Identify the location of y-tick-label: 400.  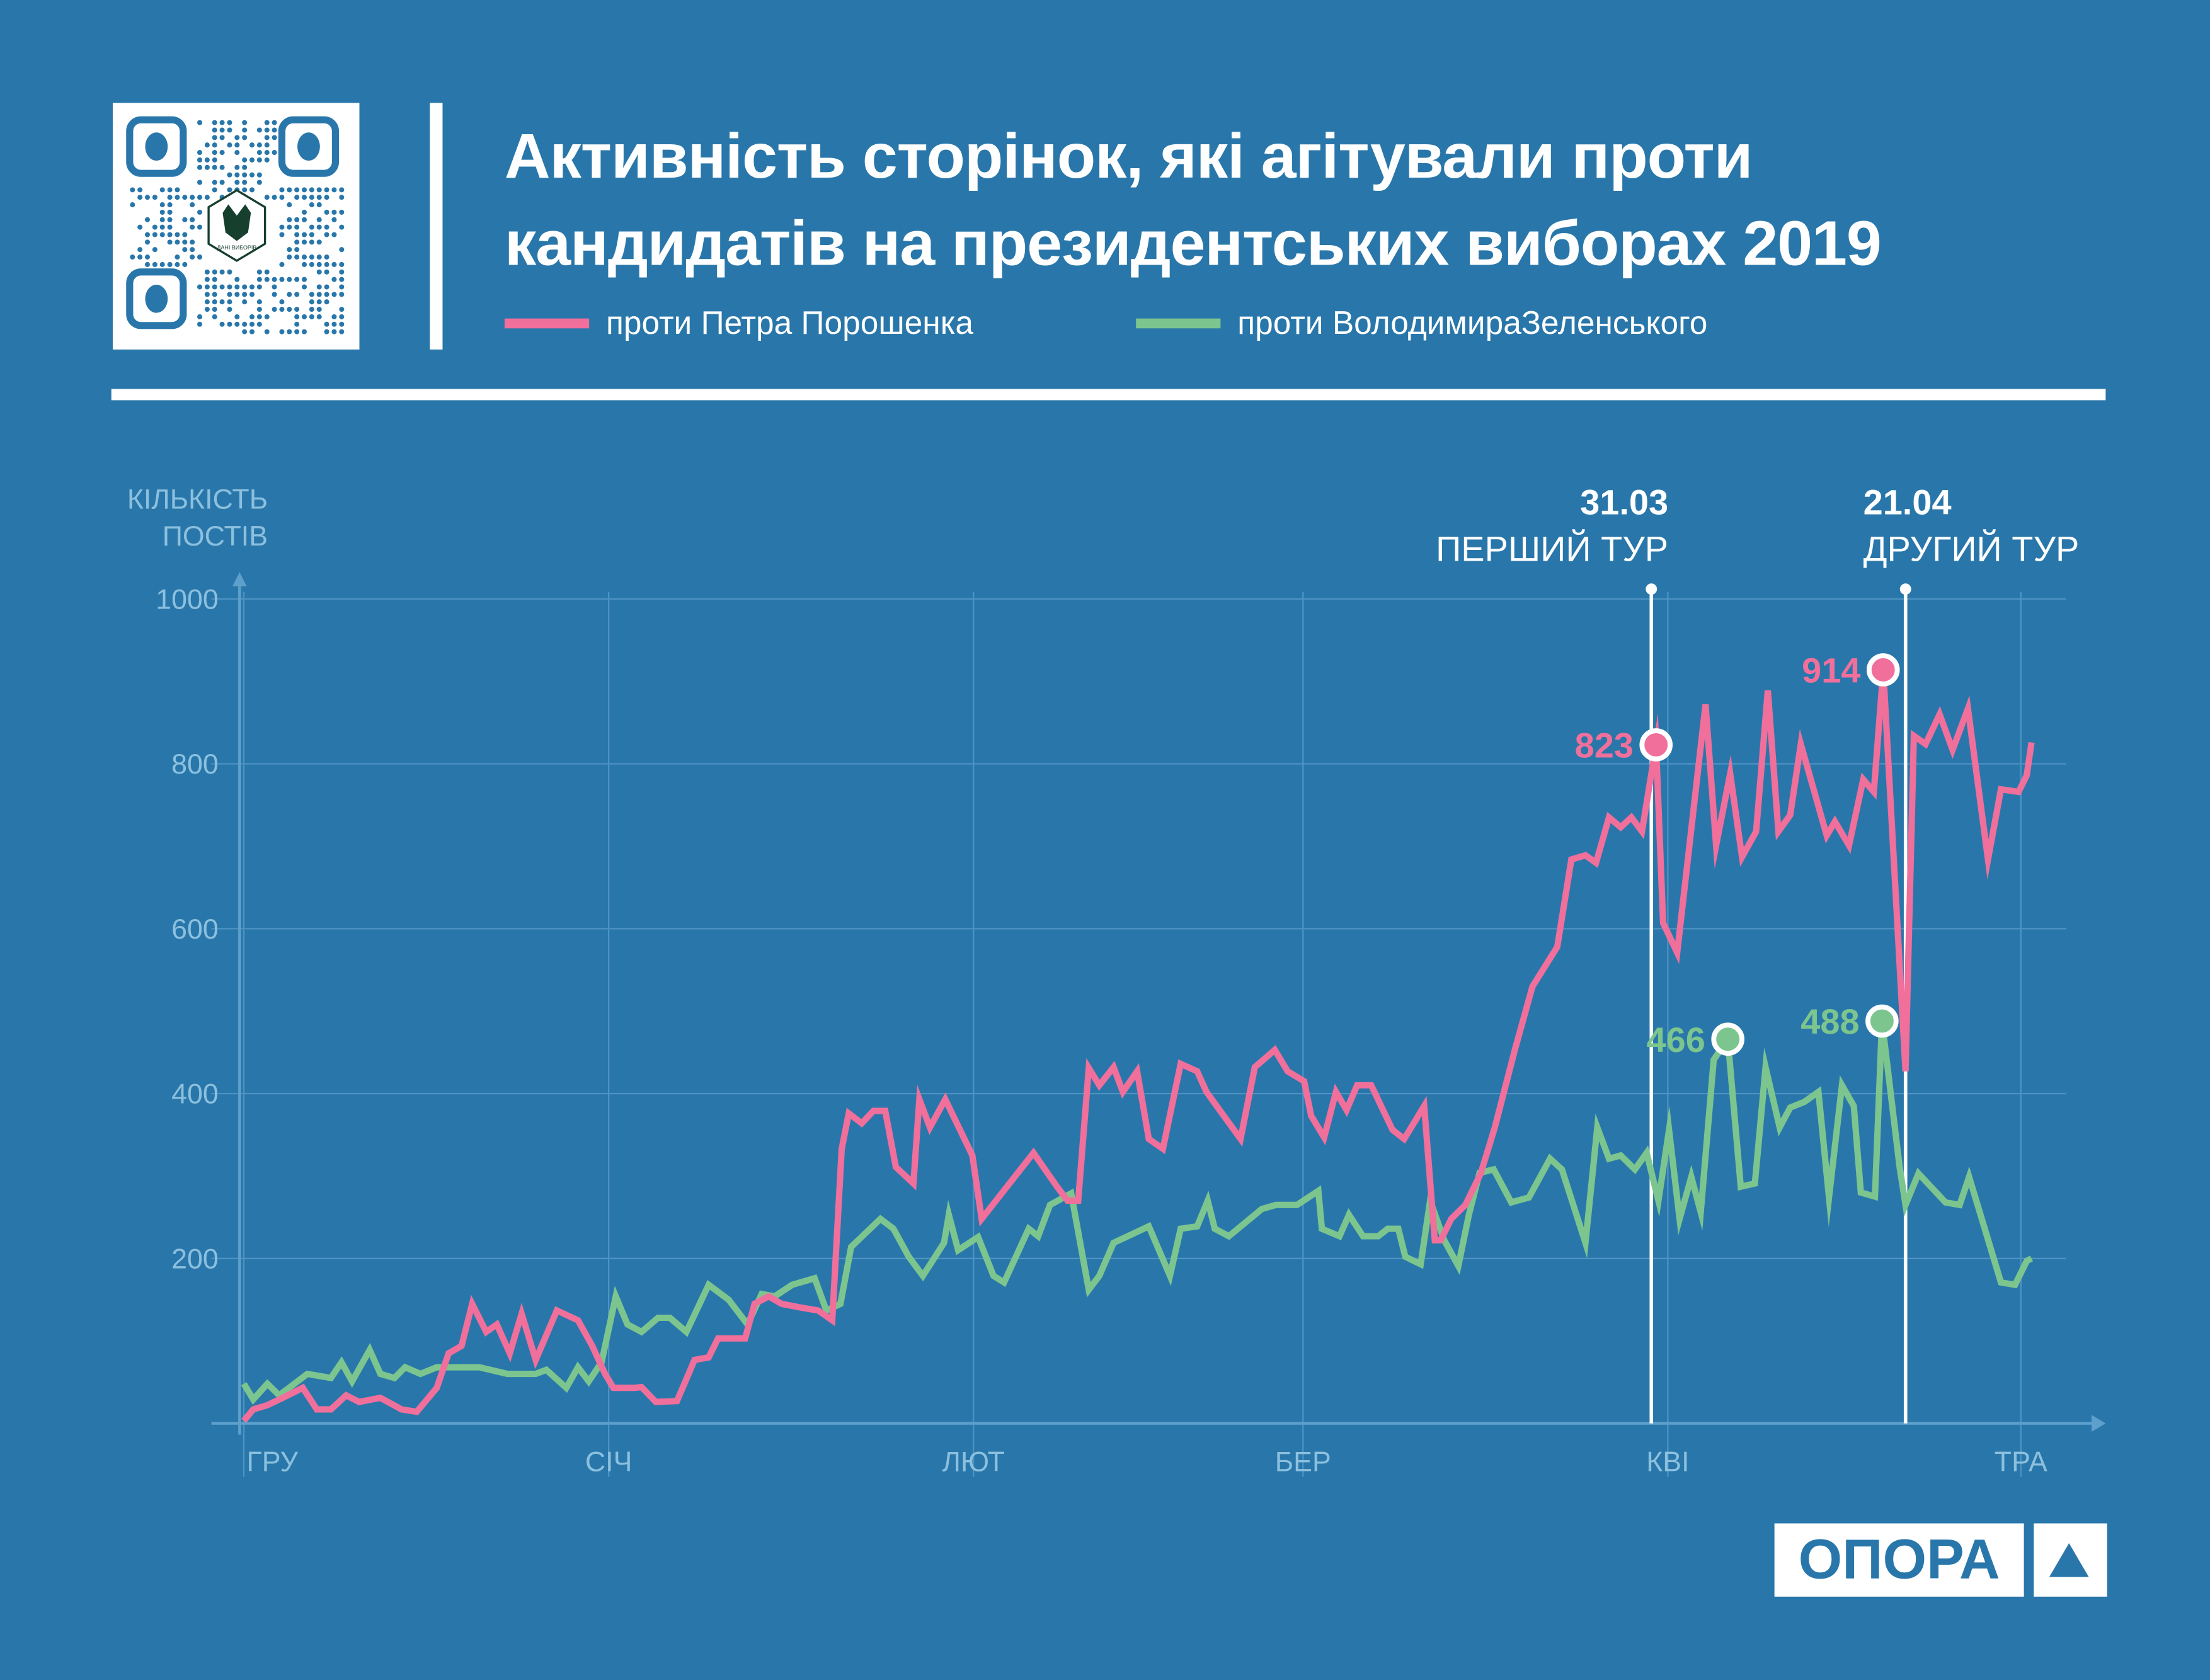
(195, 1094).